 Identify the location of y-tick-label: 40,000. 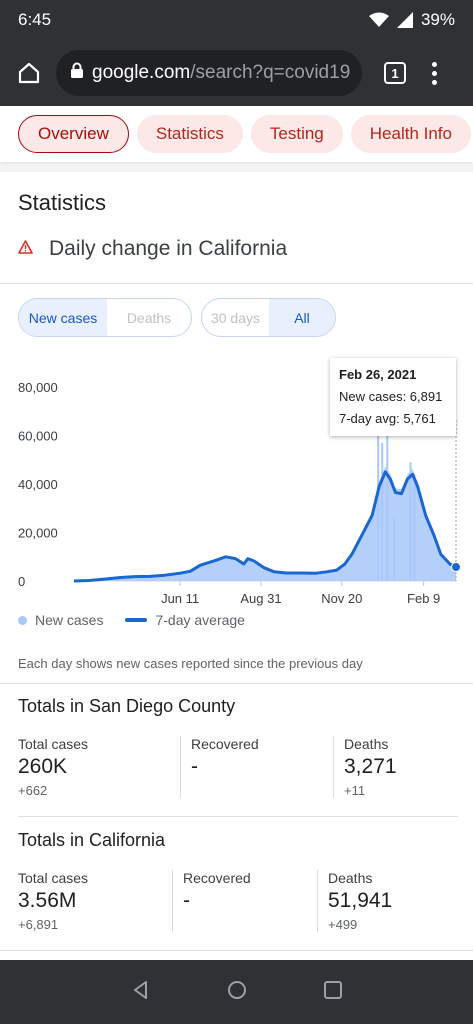
(38, 484).